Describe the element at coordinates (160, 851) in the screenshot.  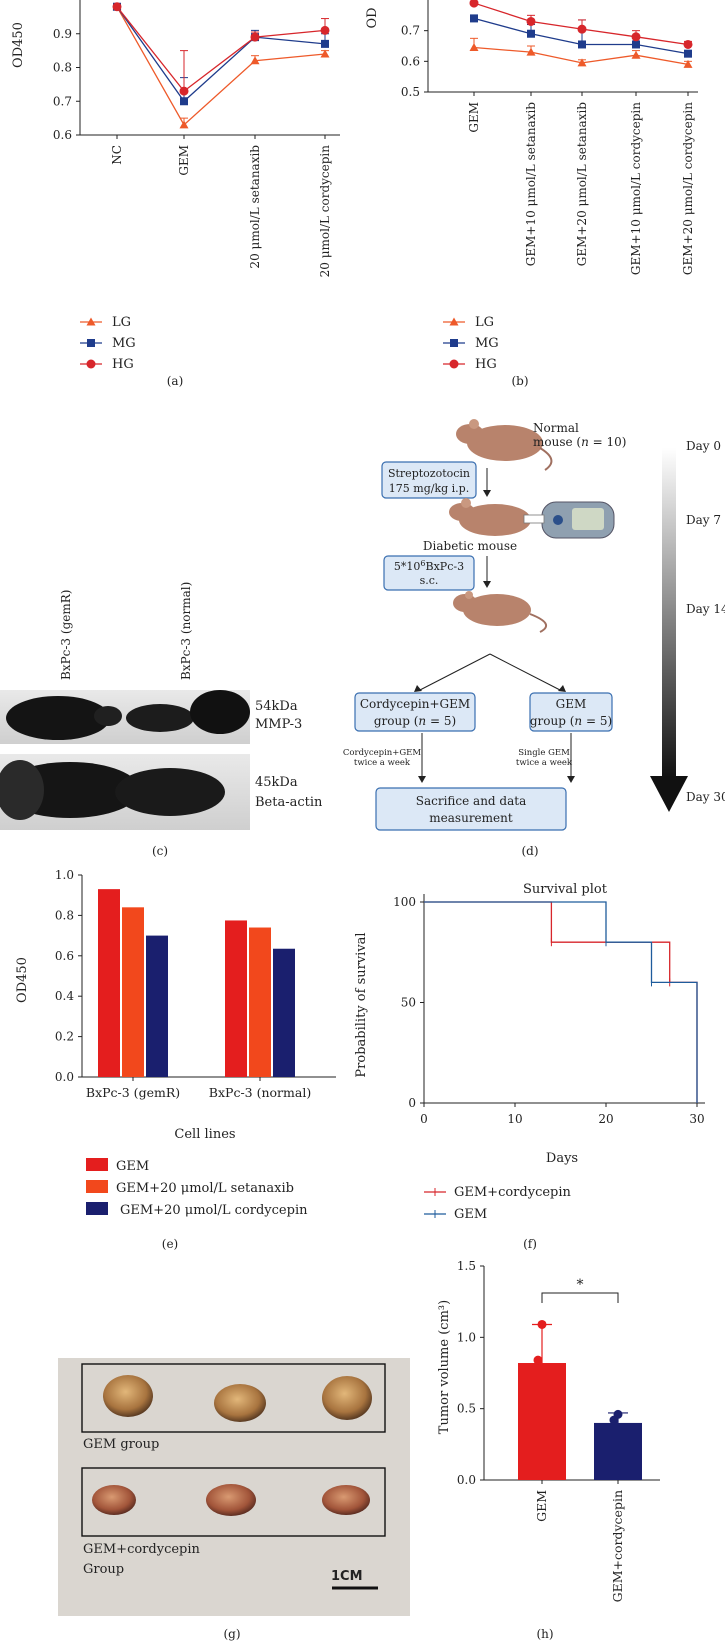
I see `panel-c-label: (c)` at that location.